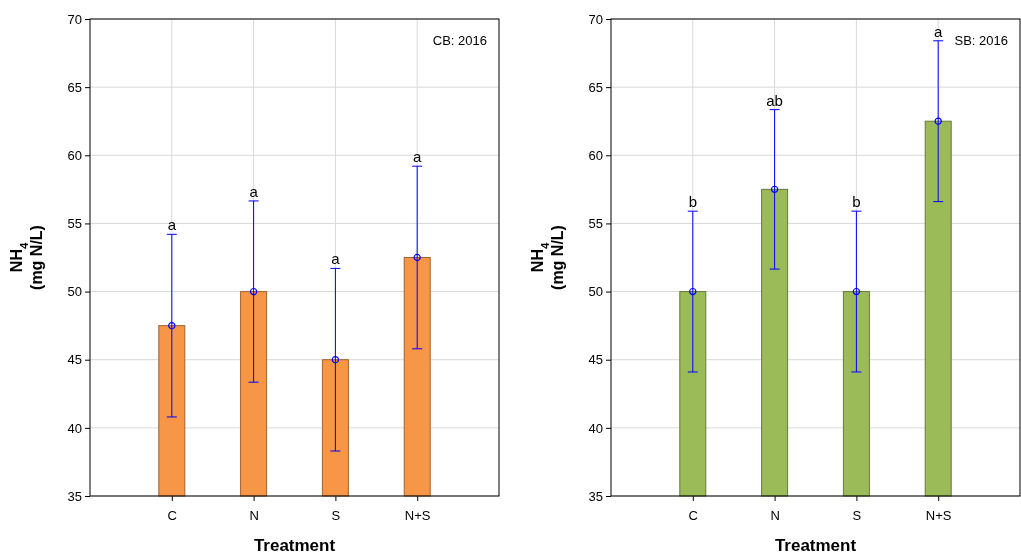 Image resolution: width=1021 pixels, height=553 pixels. Describe the element at coordinates (459, 40) in the screenshot. I see `annotation: CB: 2016` at that location.